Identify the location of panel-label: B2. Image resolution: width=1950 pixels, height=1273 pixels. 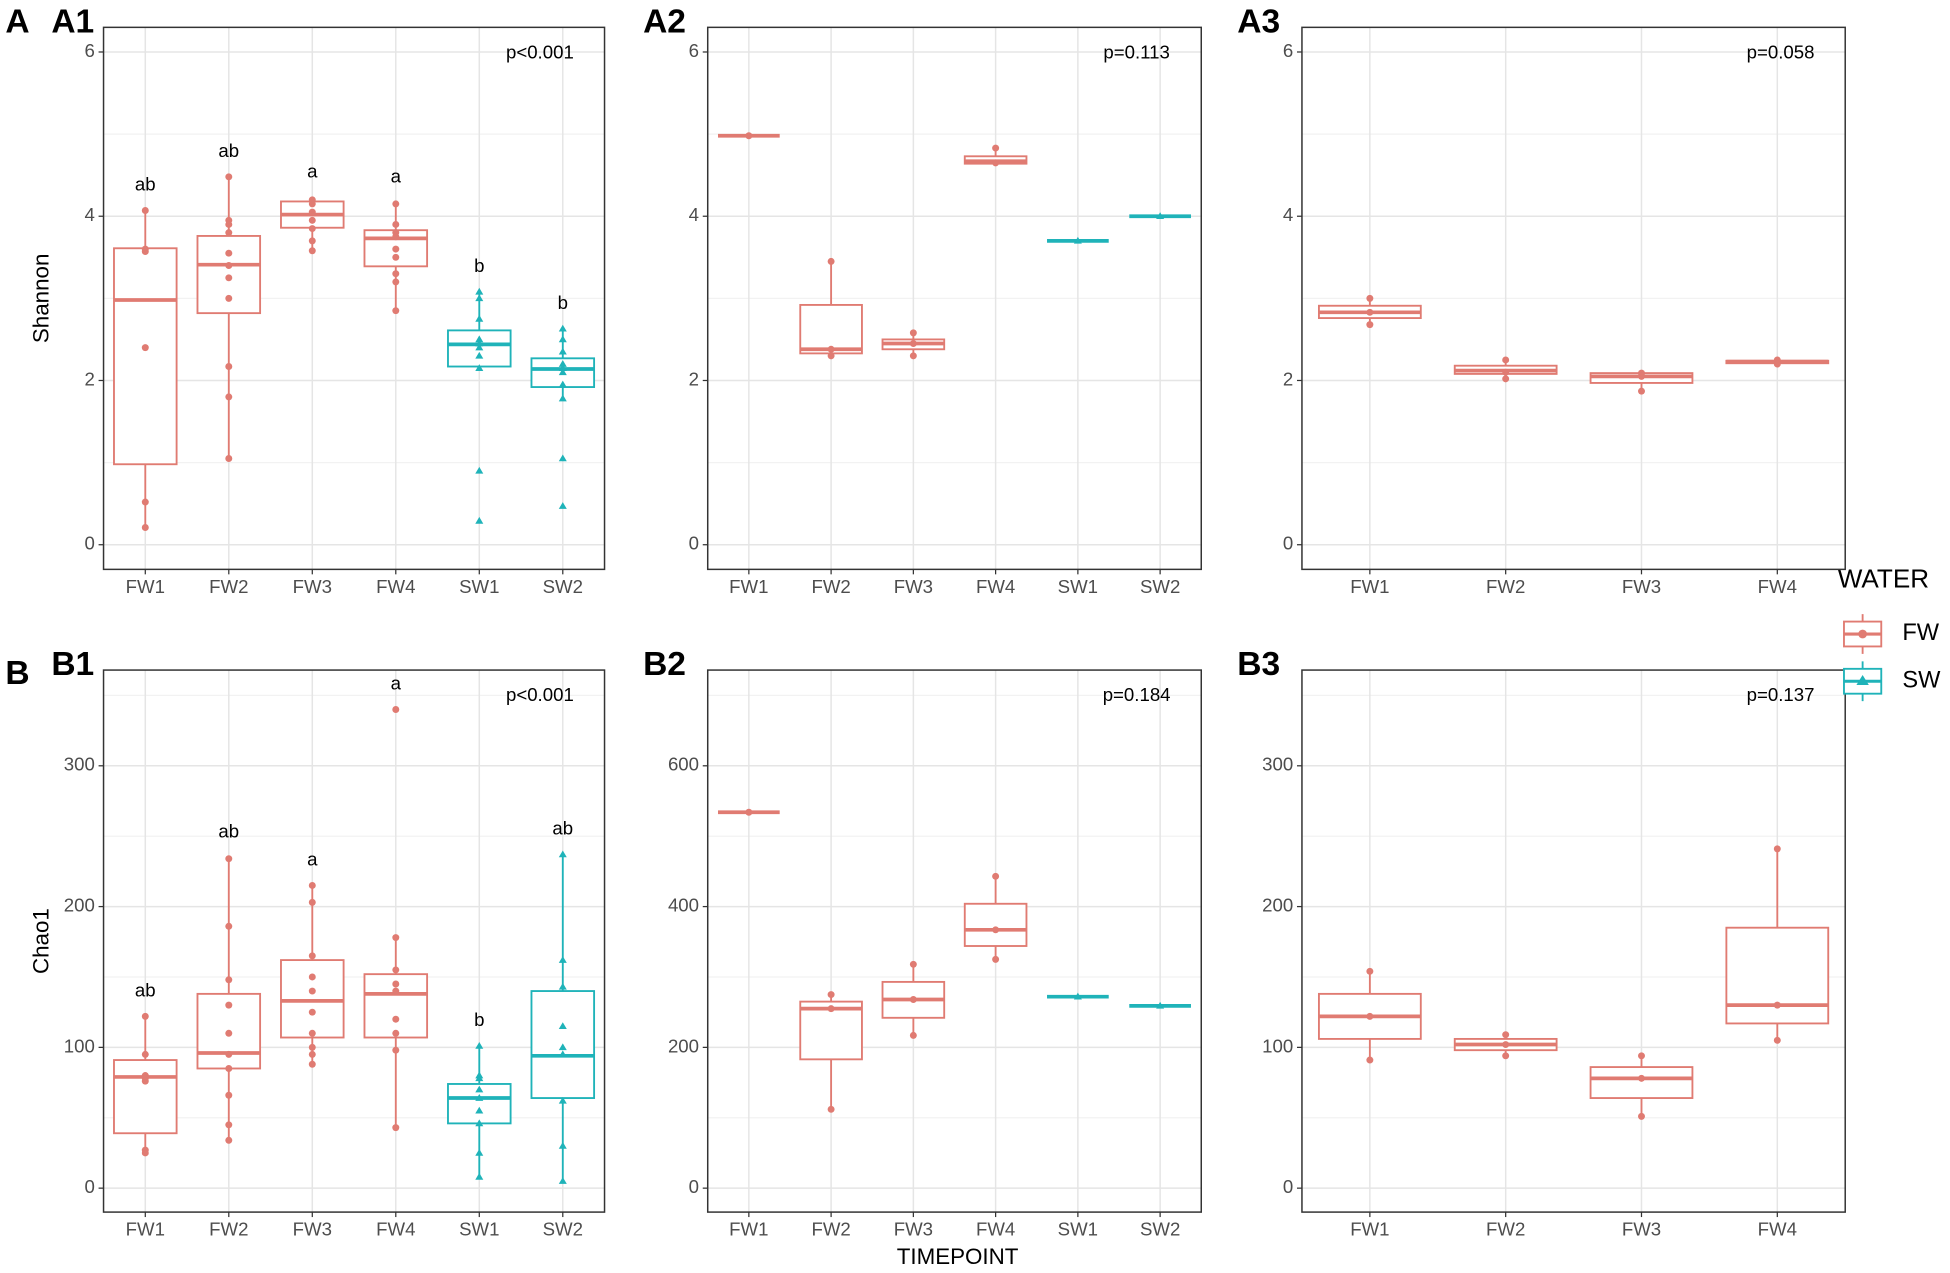
(664, 664).